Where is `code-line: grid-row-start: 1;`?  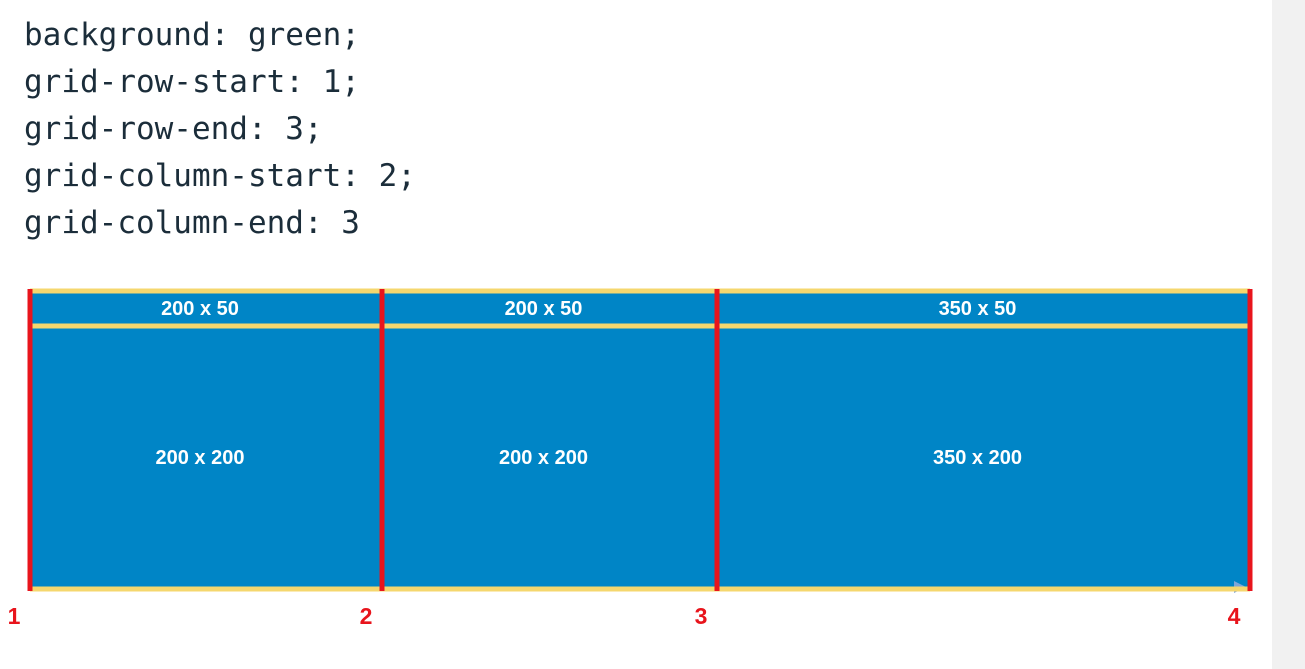
code-line: grid-row-start: 1; is located at coordinates (192, 82).